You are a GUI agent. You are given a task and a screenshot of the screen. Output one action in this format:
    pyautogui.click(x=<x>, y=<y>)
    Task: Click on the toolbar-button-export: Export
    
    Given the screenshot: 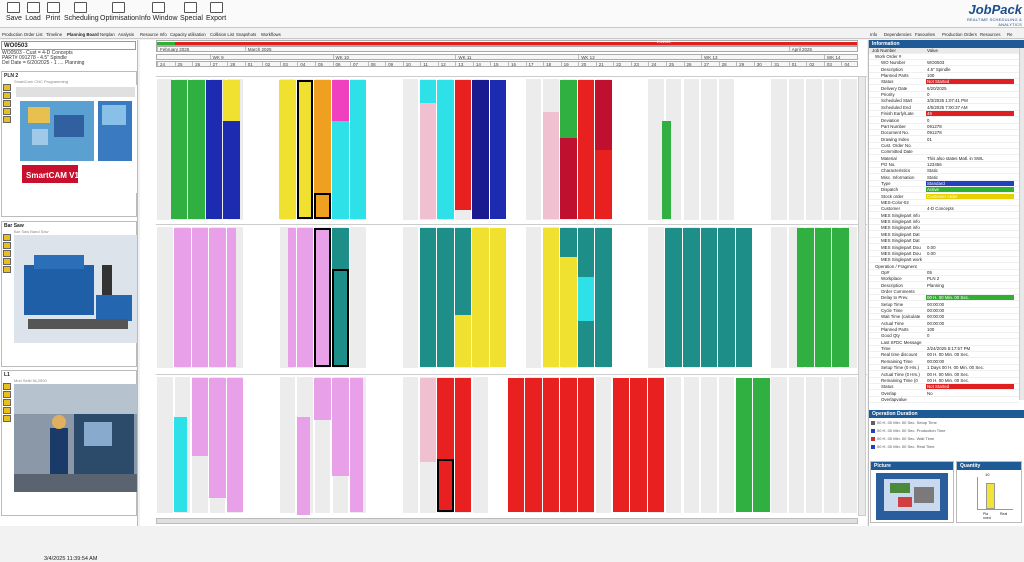 What is the action you would take?
    pyautogui.click(x=216, y=14)
    